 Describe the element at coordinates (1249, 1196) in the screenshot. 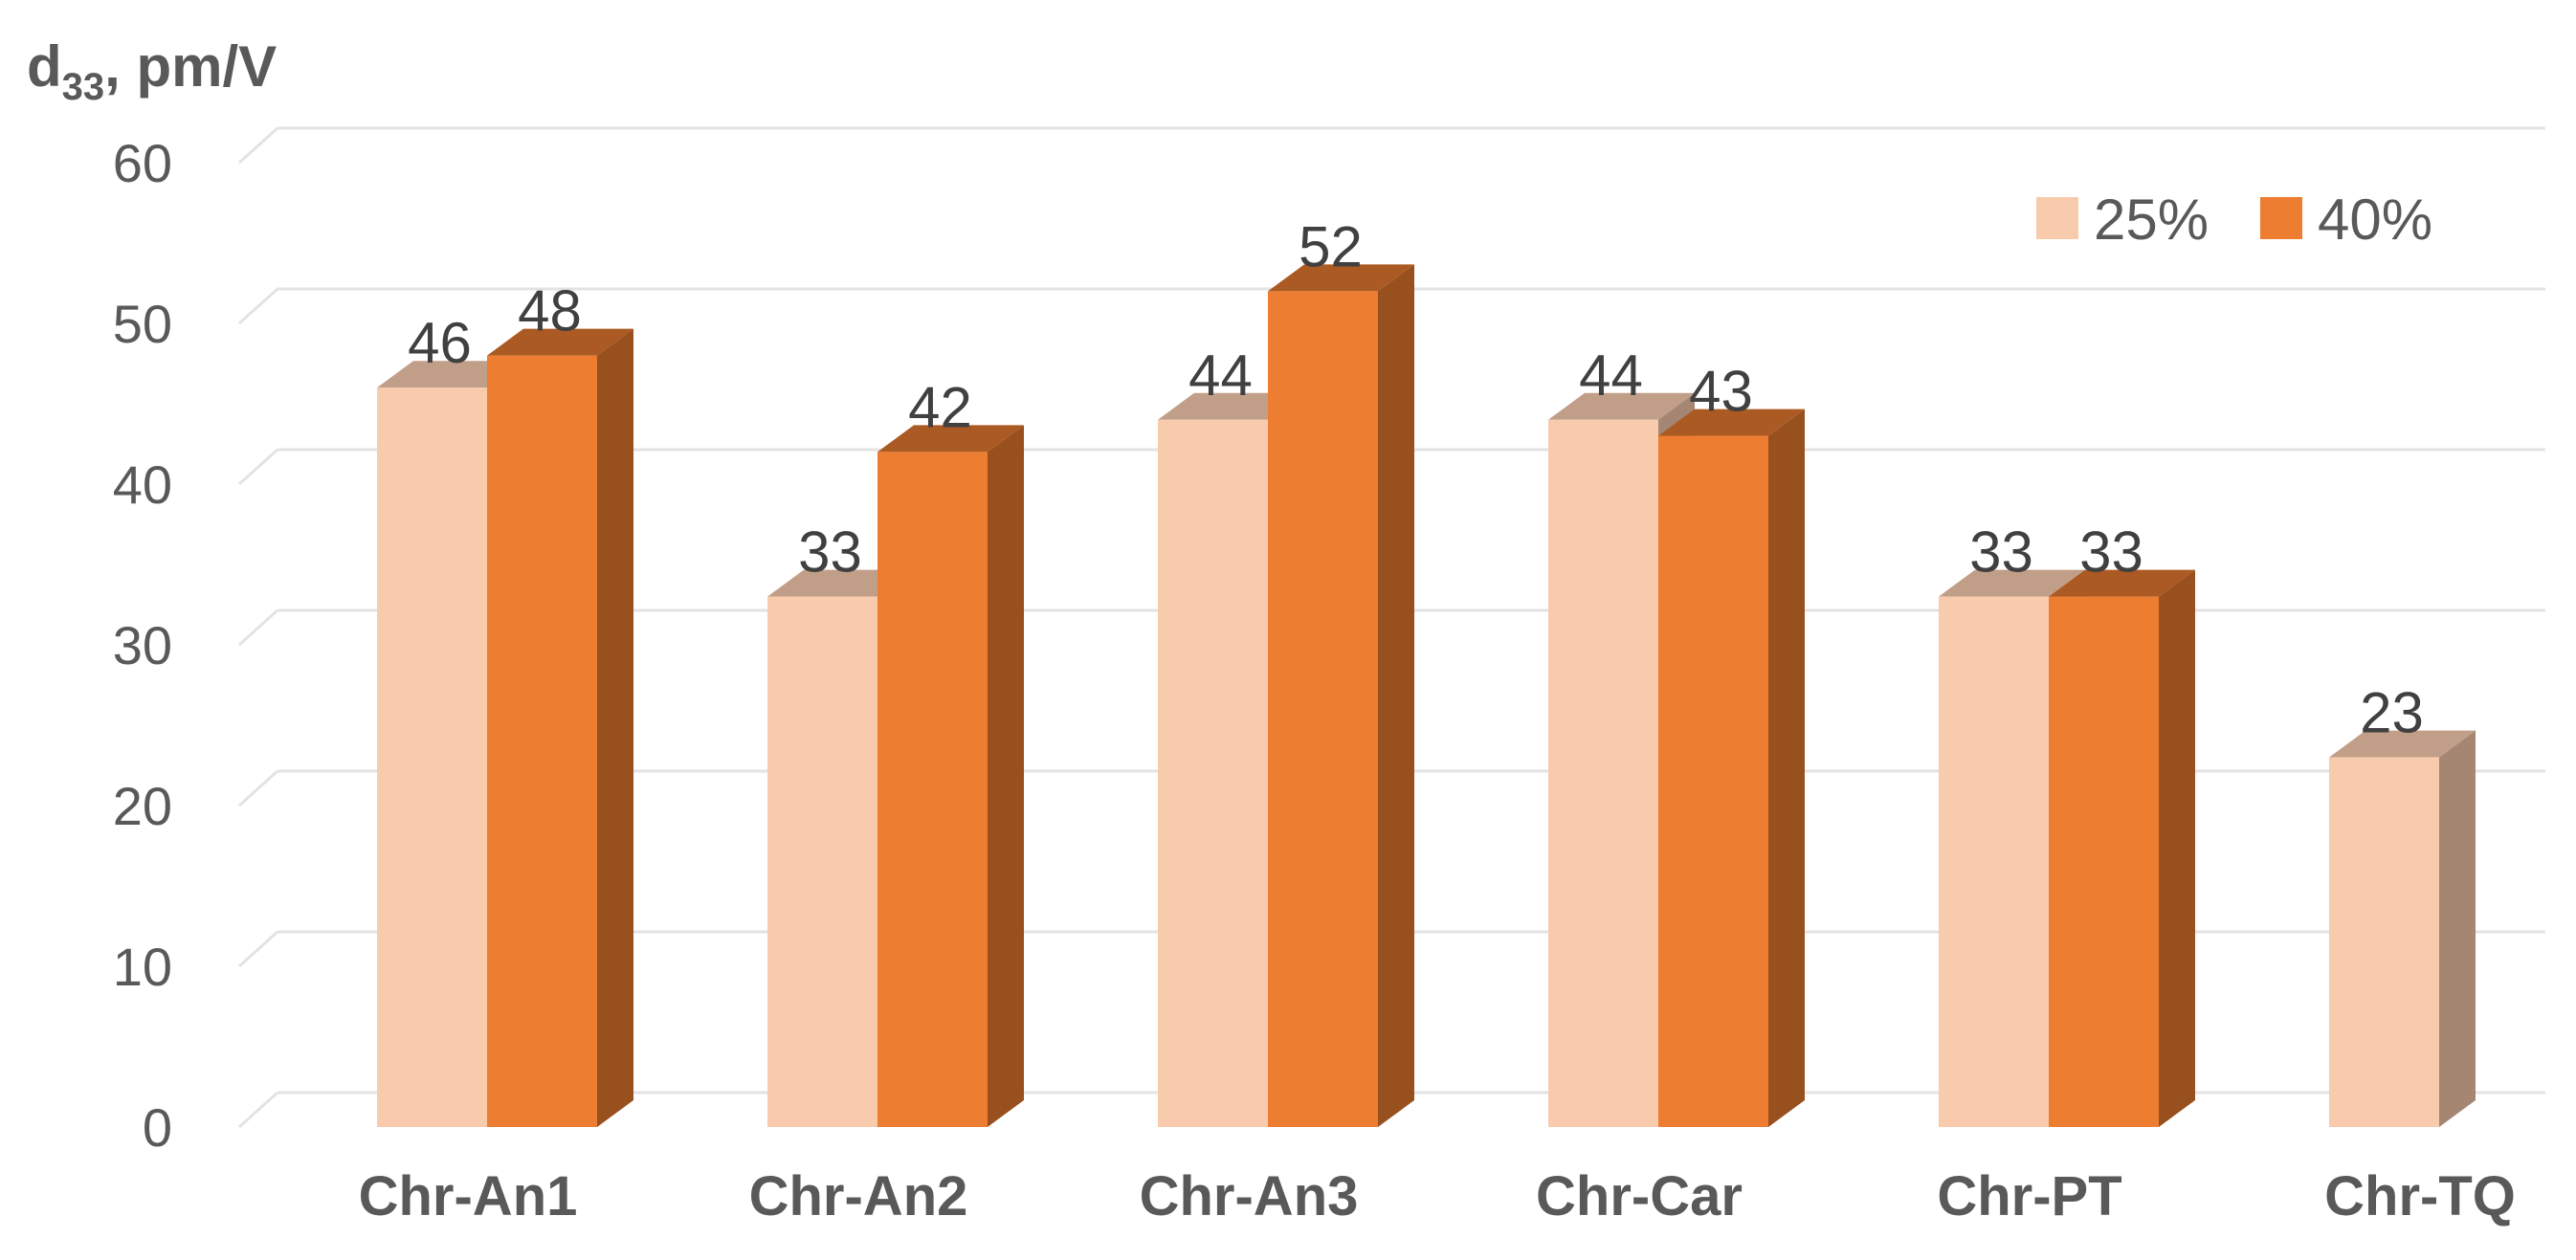

I see `x-category-label: Chr-An3` at that location.